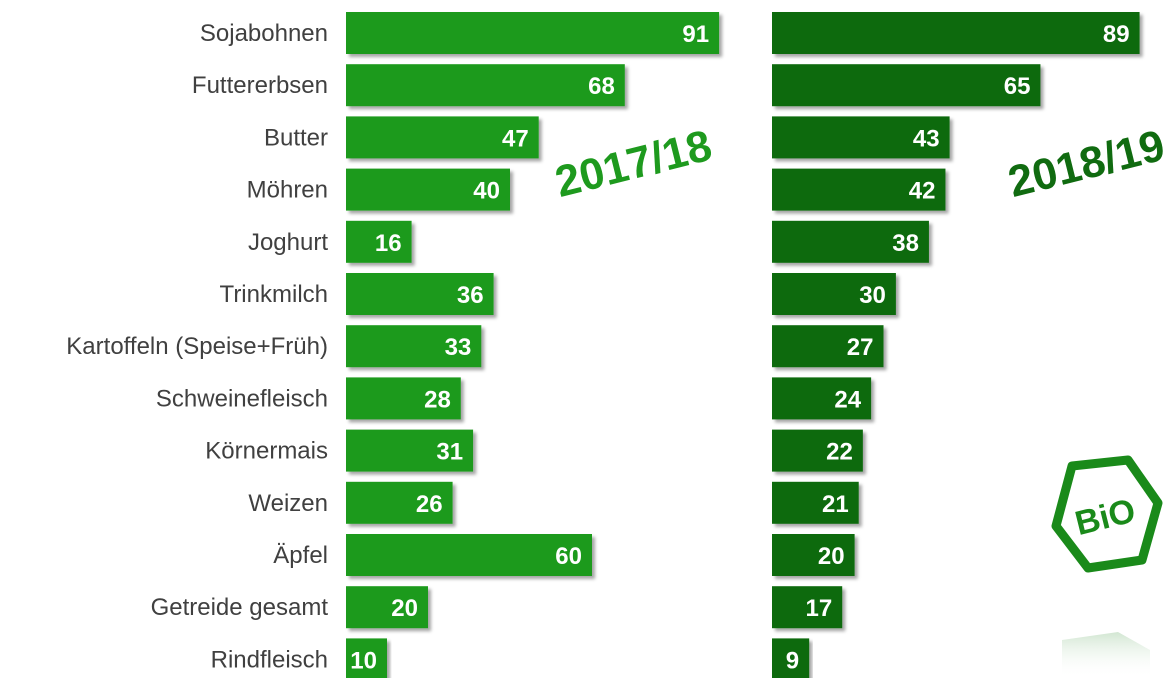 This screenshot has width=1166, height=678. I want to click on data-label-right: 24, so click(847, 399).